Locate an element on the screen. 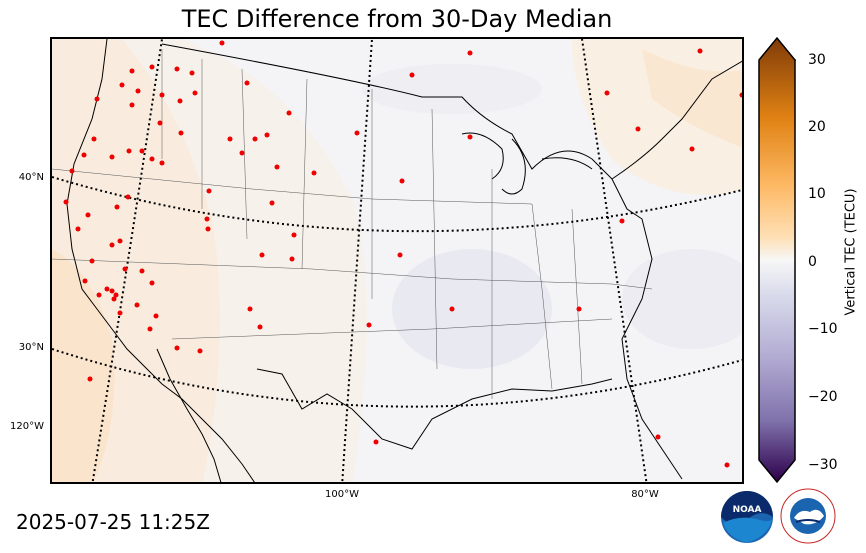 The width and height of the screenshot is (866, 553). colorbar-label: Vertical TEC (TECU) is located at coordinates (851, 252).